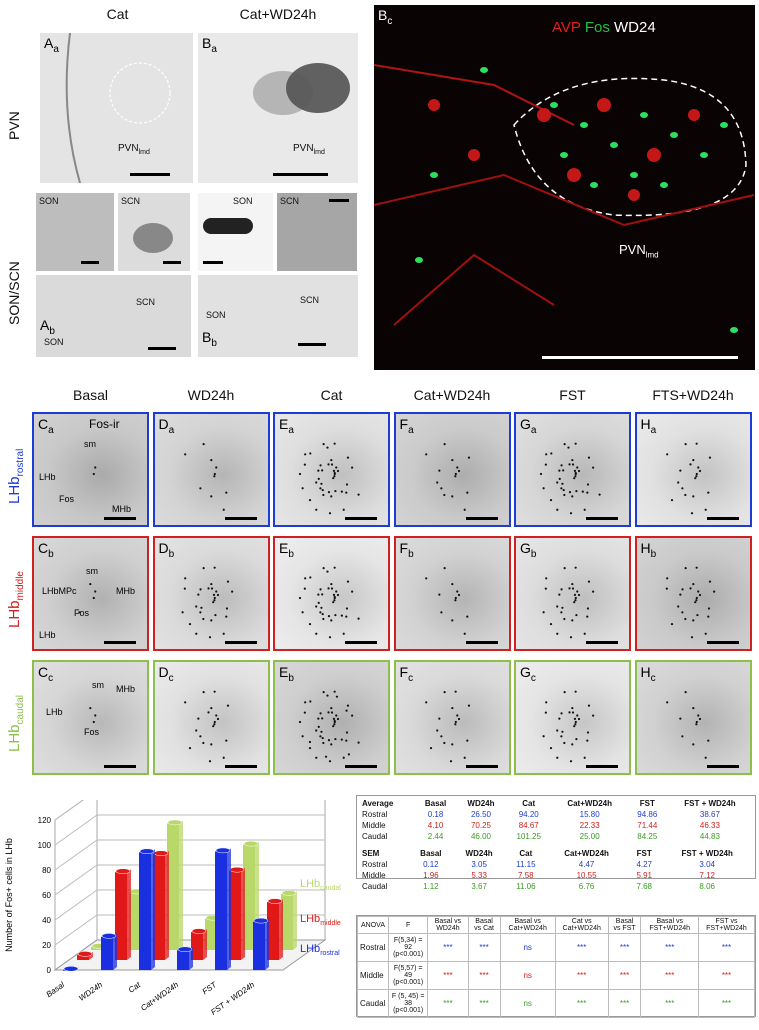  What do you see at coordinates (45, 845) in the screenshot?
I see `y-tick-label: 100` at bounding box center [45, 845].